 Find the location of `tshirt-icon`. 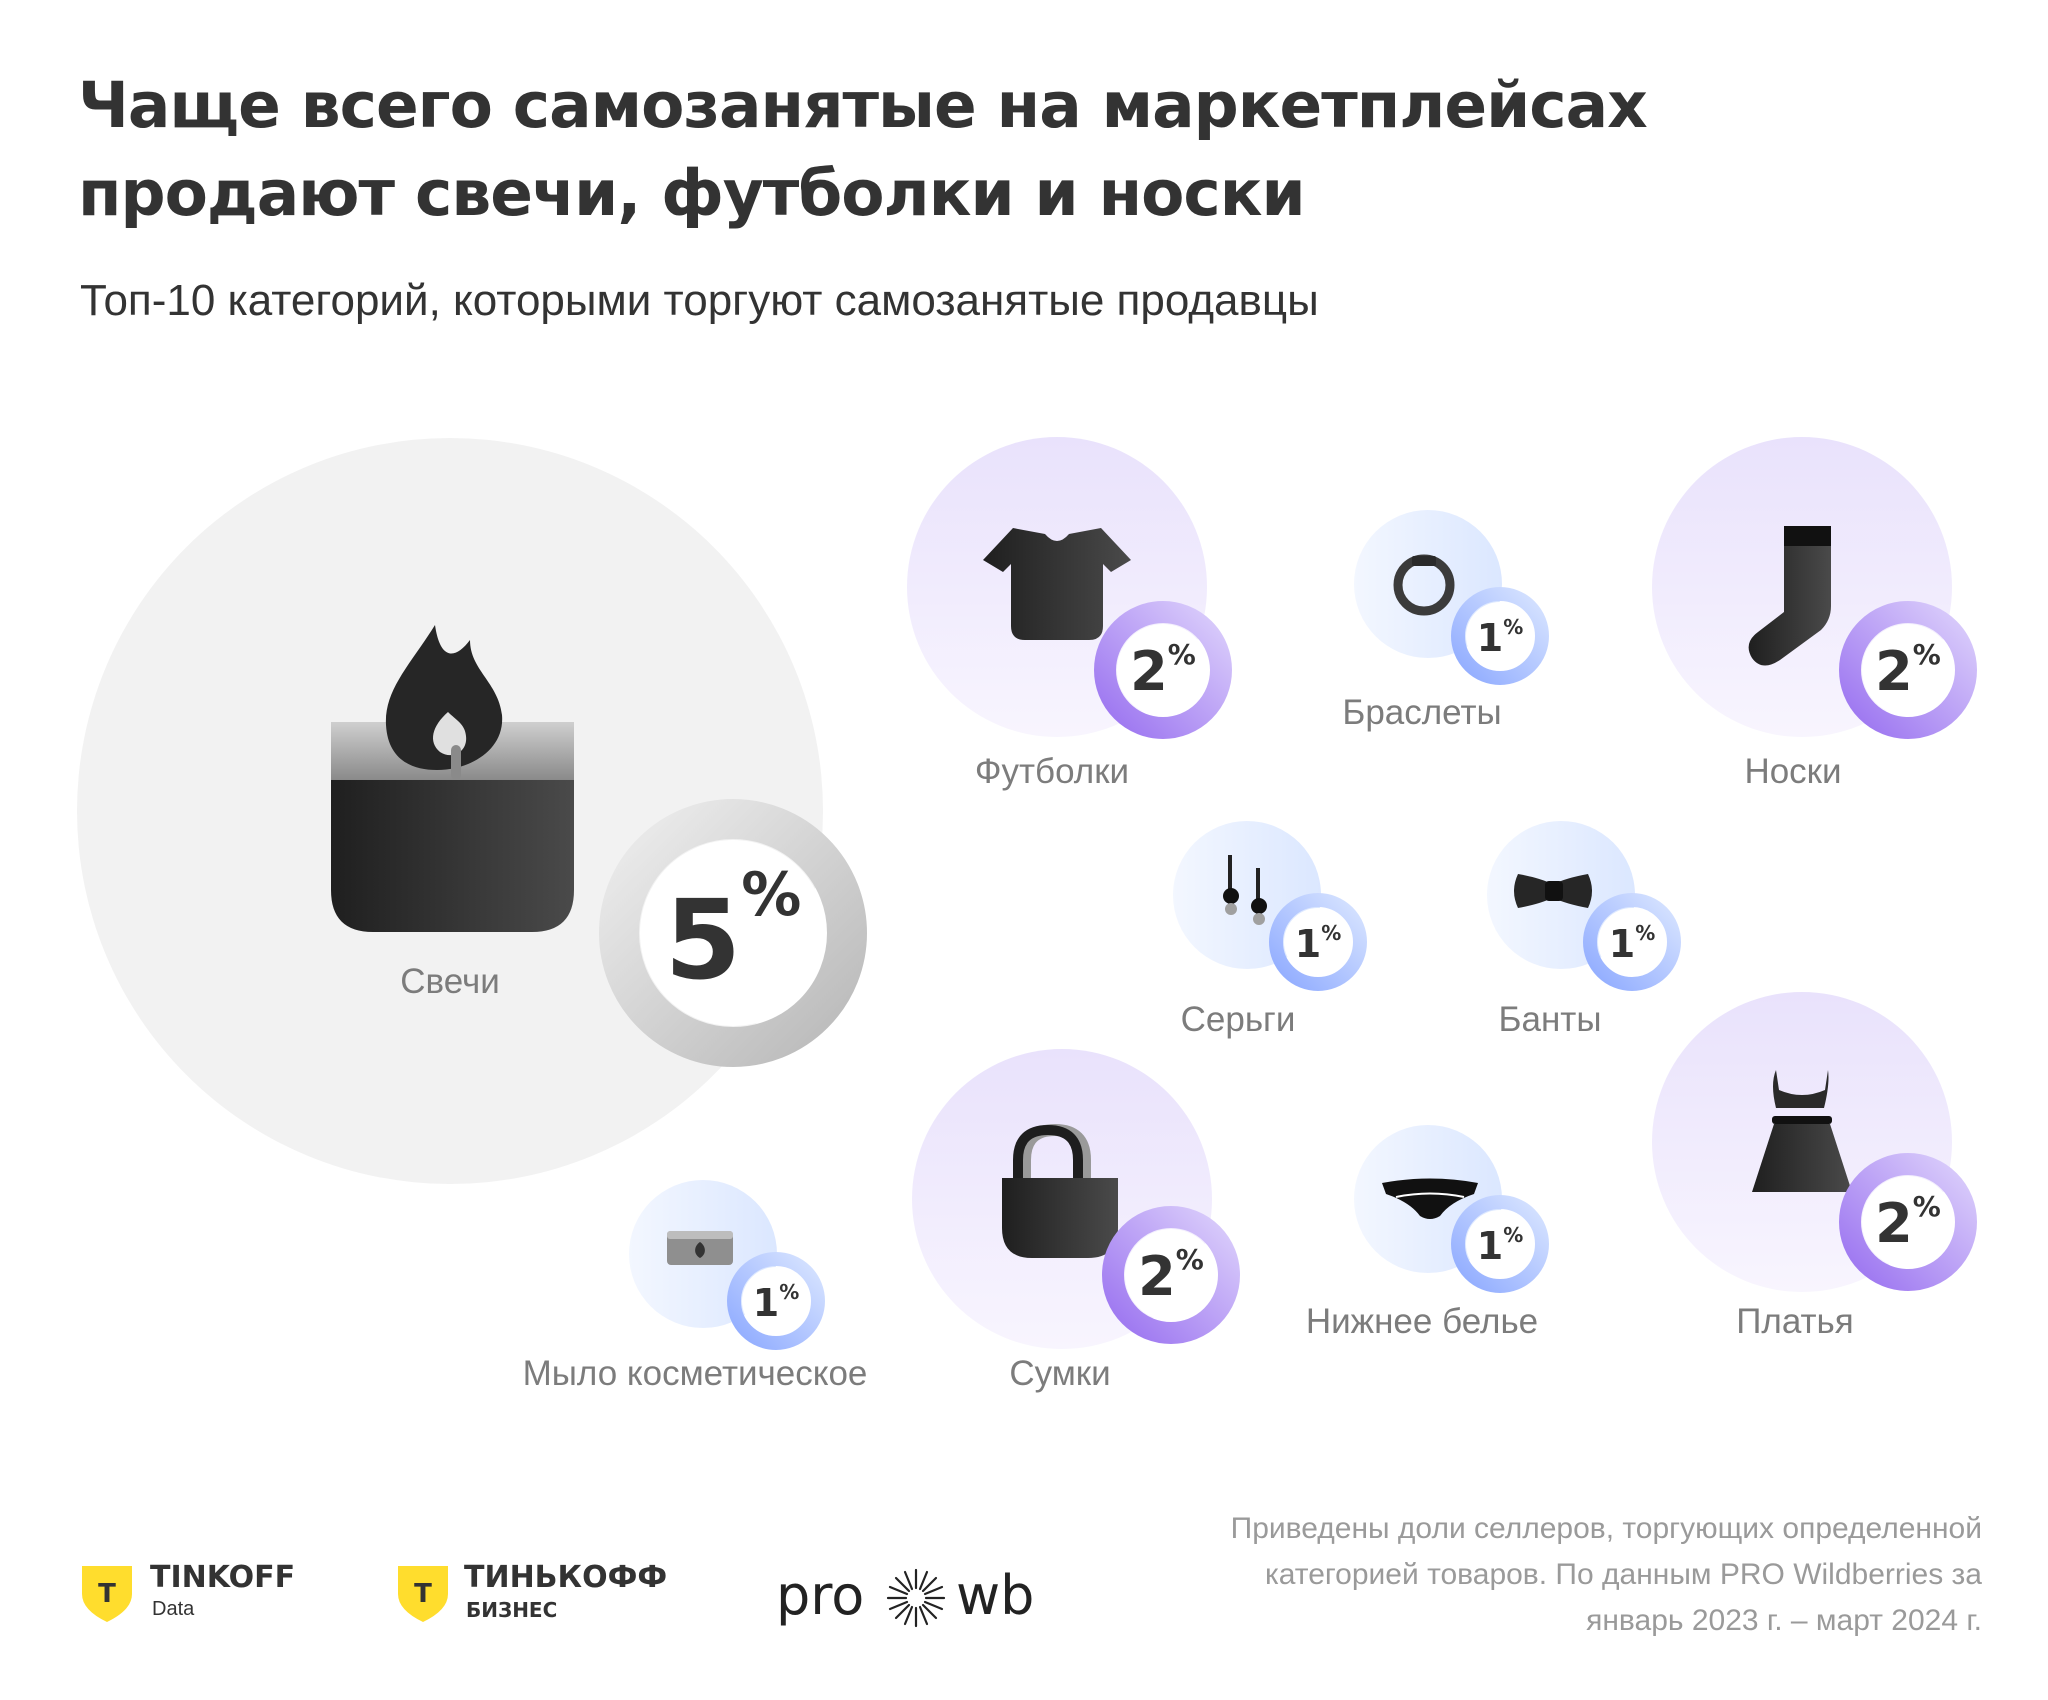

tshirt-icon is located at coordinates (1057, 584).